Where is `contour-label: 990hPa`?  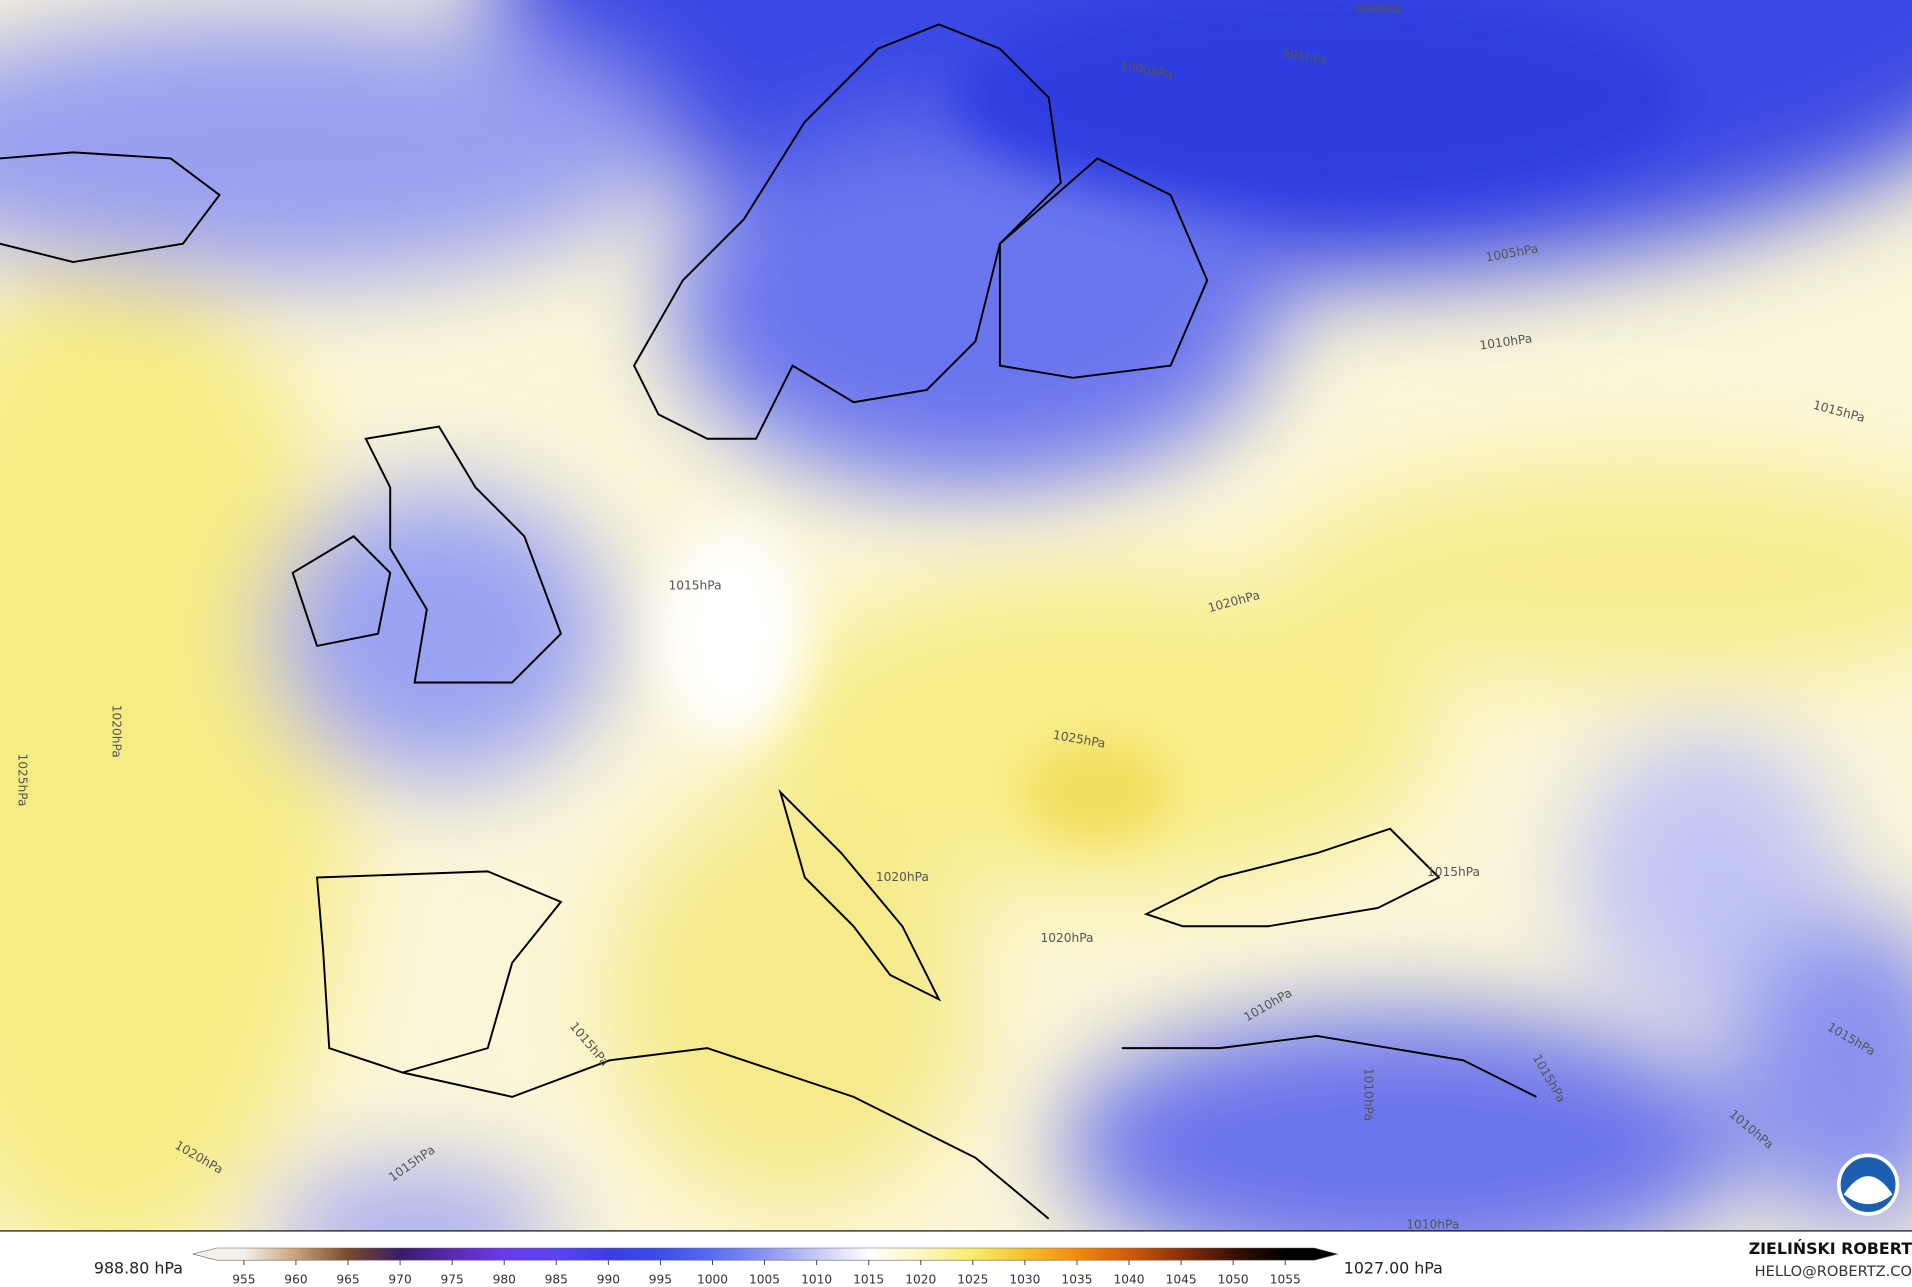 contour-label: 990hPa is located at coordinates (1377, 9).